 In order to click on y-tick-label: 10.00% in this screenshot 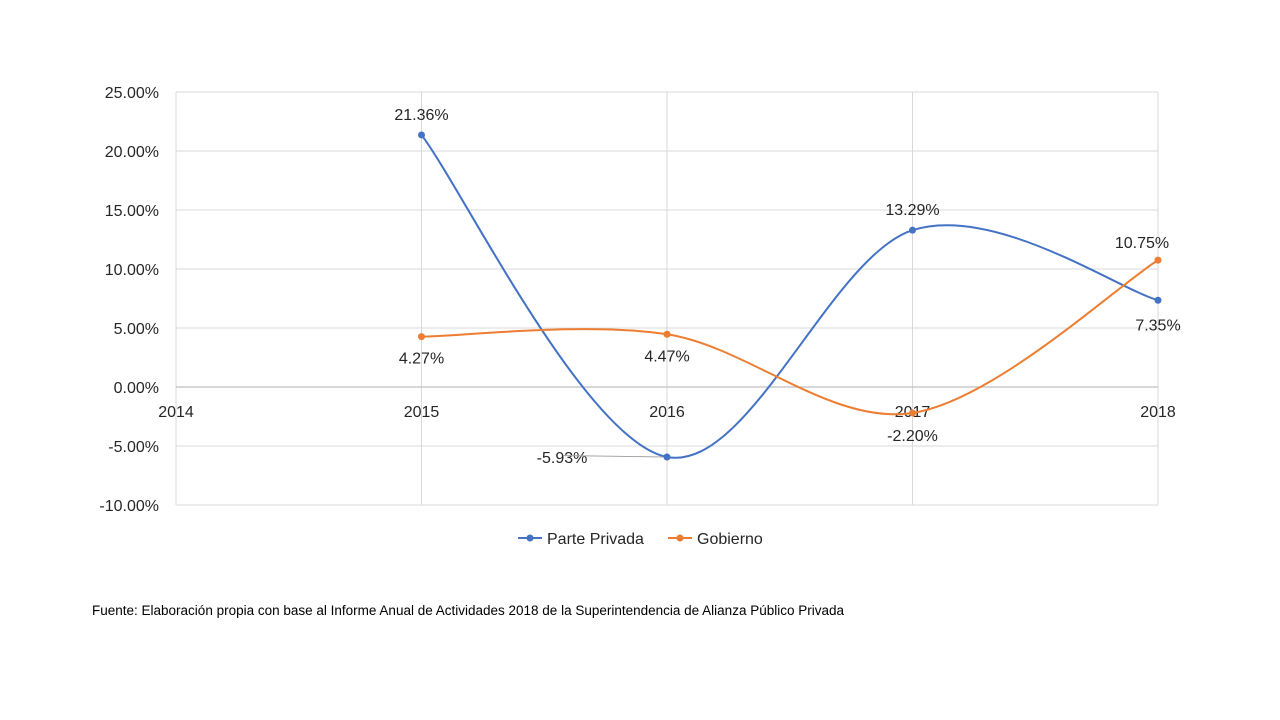, I will do `click(132, 270)`.